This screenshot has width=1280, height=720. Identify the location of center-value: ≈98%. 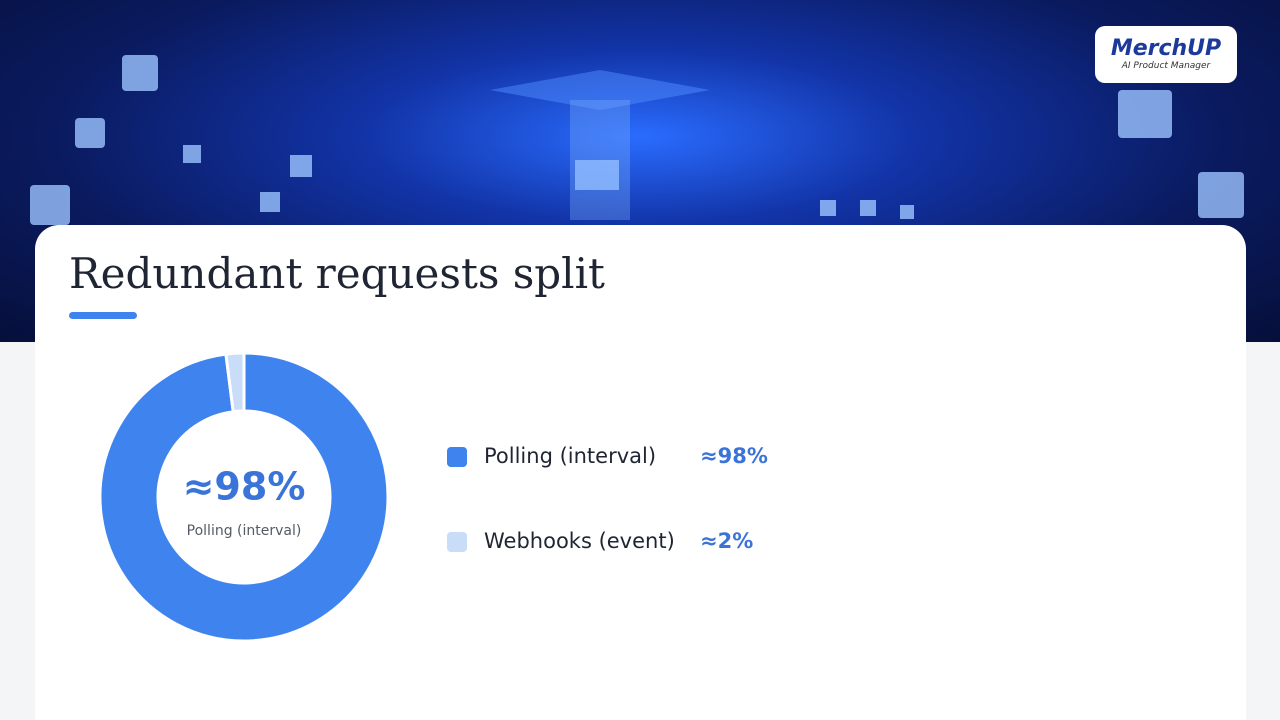
(244, 487).